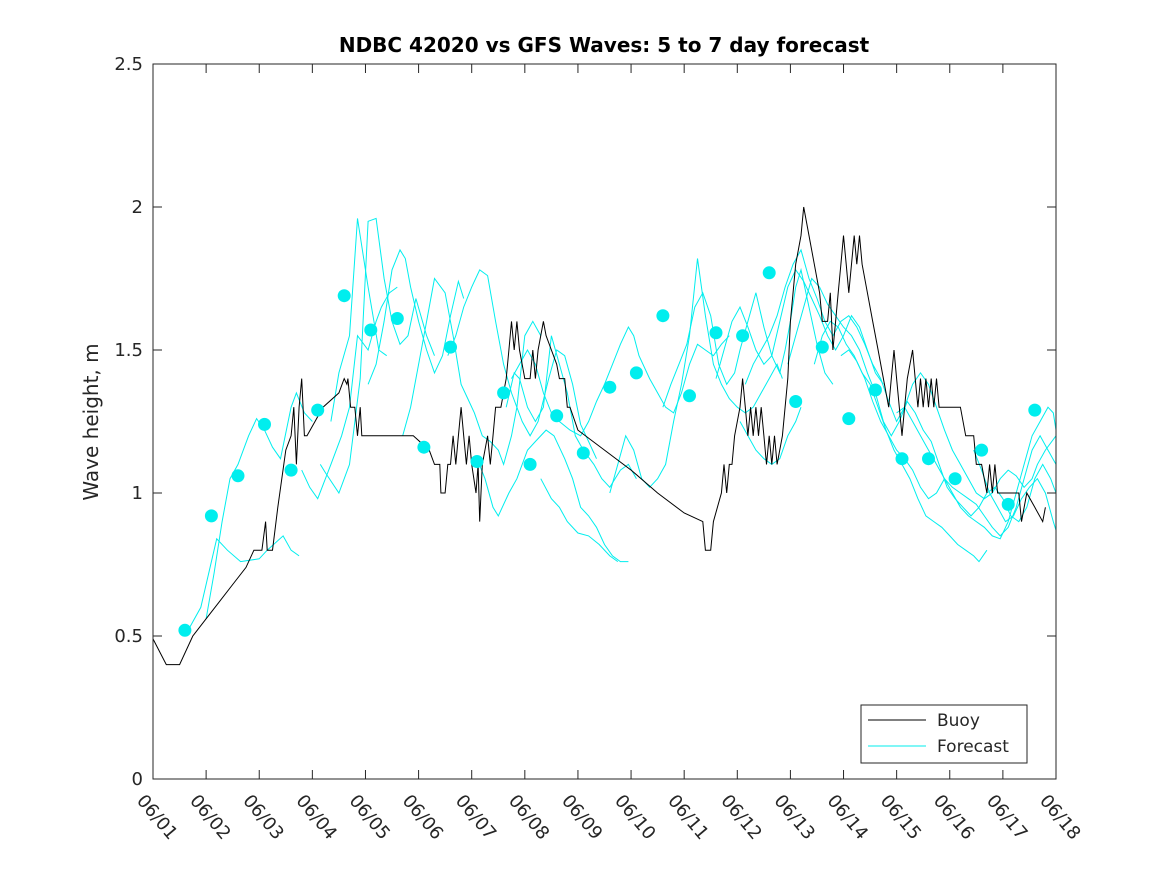 This screenshot has height=875, width=1167. What do you see at coordinates (958, 721) in the screenshot?
I see `legend-label-buoy: Buoy` at bounding box center [958, 721].